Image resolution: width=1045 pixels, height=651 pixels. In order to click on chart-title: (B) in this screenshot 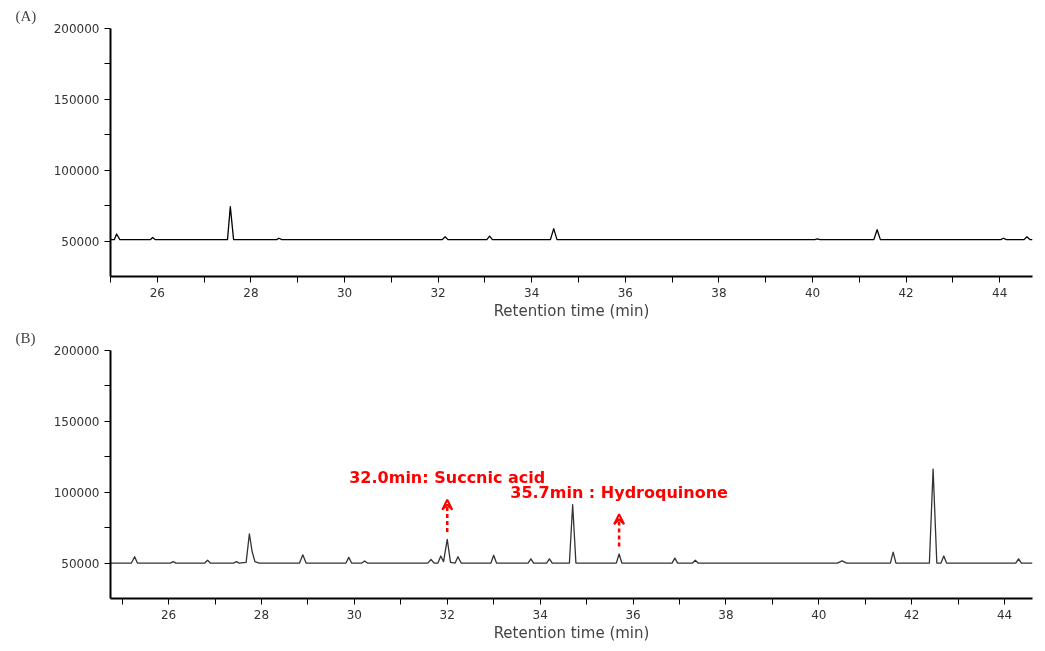, I will do `click(25, 338)`.